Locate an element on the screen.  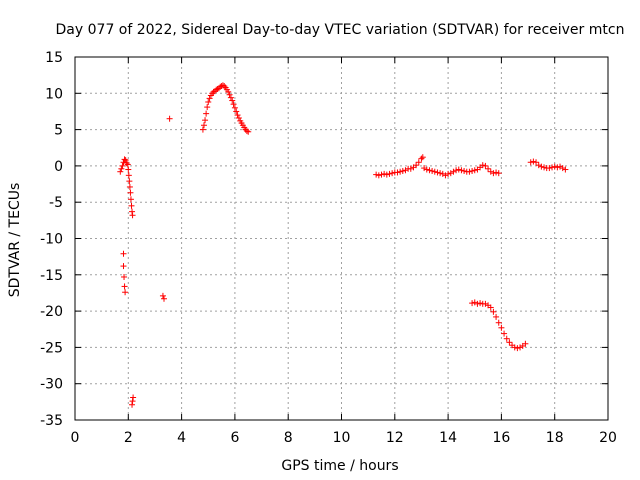
y-tick-label: 5 is located at coordinates (58, 131).